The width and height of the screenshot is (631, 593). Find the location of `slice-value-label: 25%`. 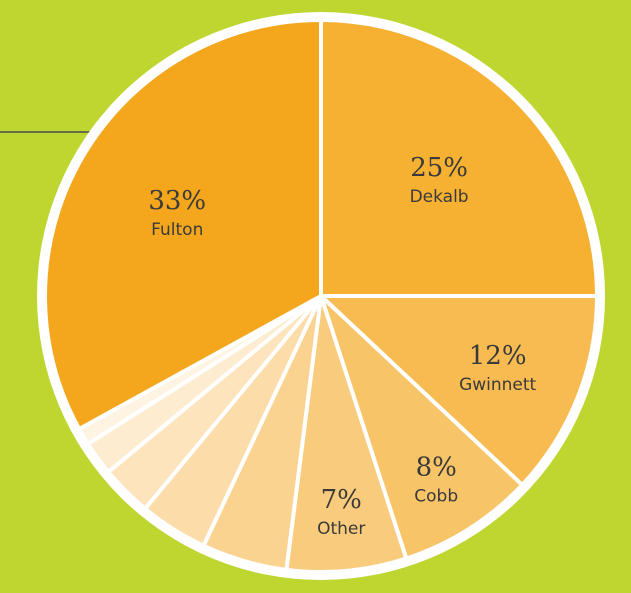

slice-value-label: 25% is located at coordinates (439, 168).